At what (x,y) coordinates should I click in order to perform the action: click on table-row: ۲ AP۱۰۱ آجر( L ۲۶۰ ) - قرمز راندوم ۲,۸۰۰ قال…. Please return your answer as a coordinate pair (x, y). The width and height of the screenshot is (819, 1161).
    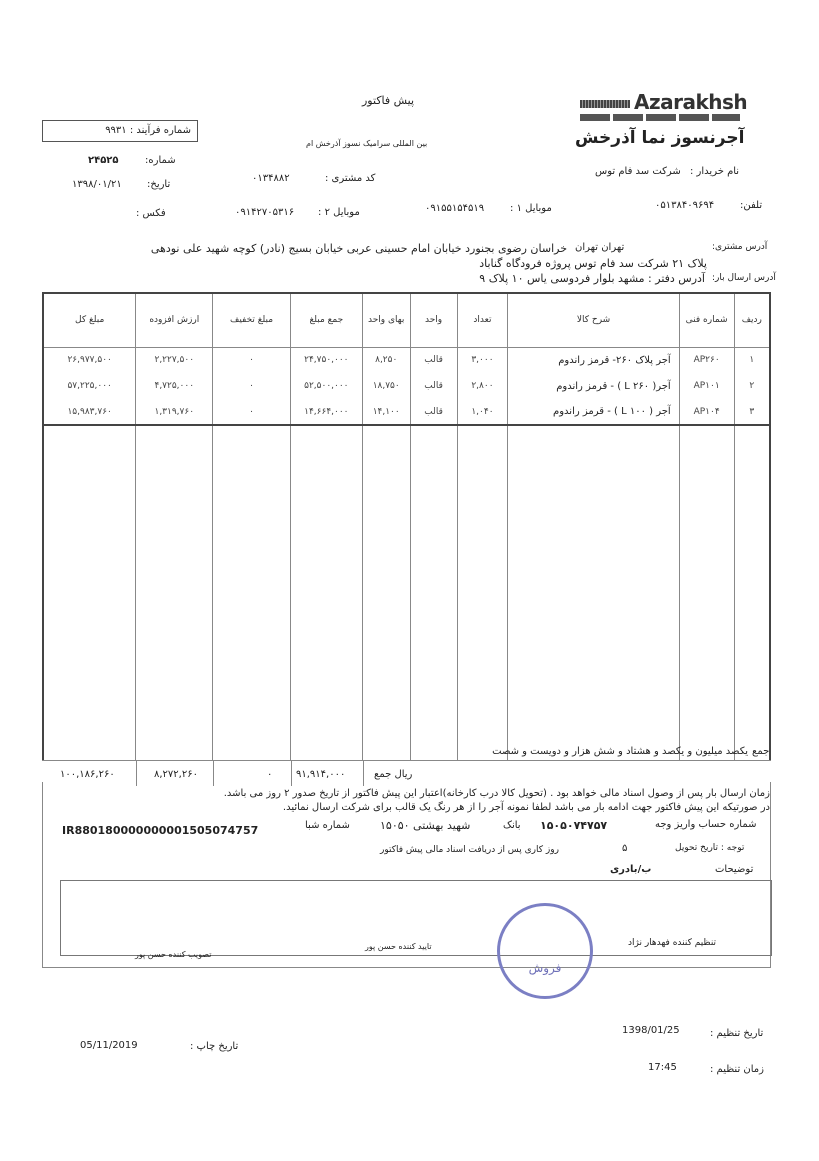
    Looking at the image, I should click on (406, 386).